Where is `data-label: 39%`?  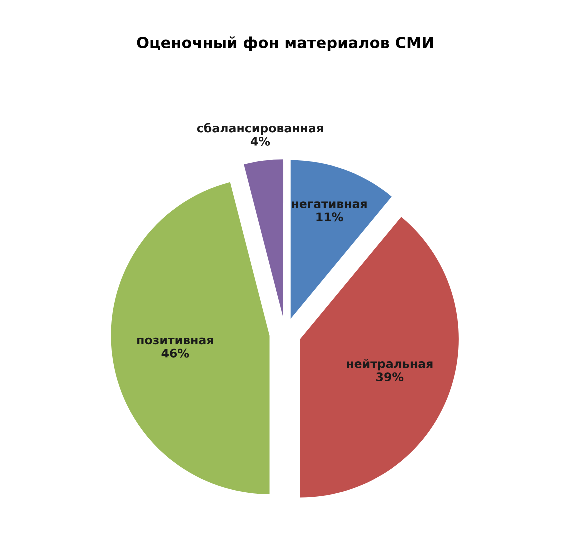
data-label: 39% is located at coordinates (390, 377).